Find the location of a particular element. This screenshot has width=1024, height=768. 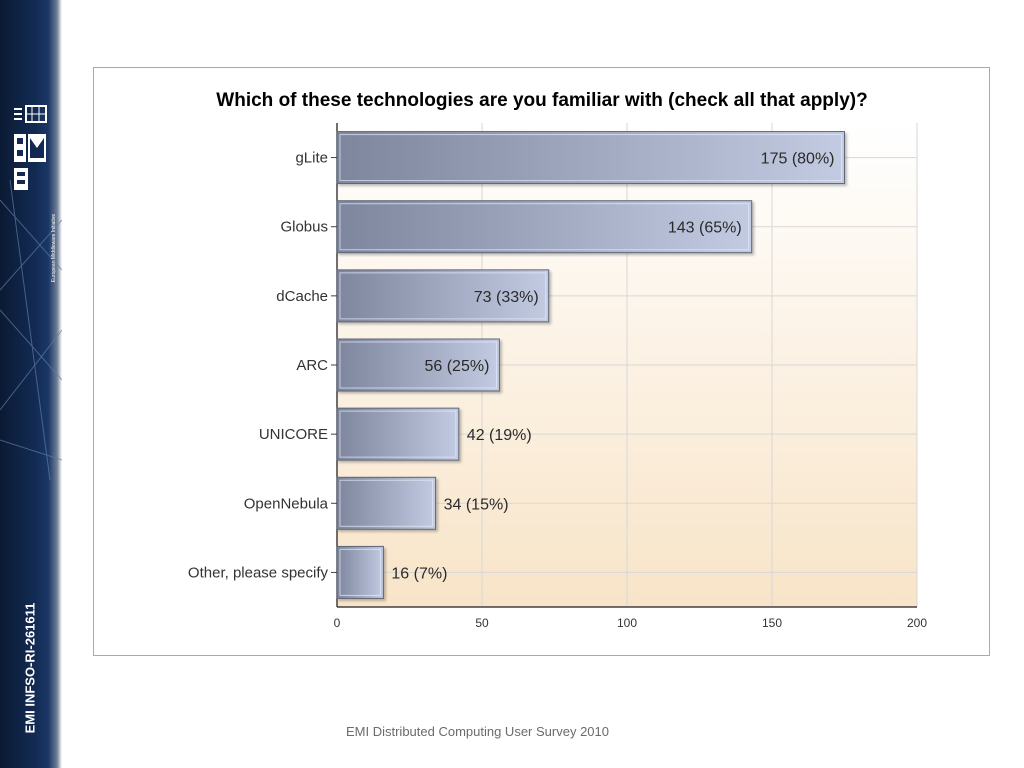

category-label: OpenNebula is located at coordinates (286, 503).